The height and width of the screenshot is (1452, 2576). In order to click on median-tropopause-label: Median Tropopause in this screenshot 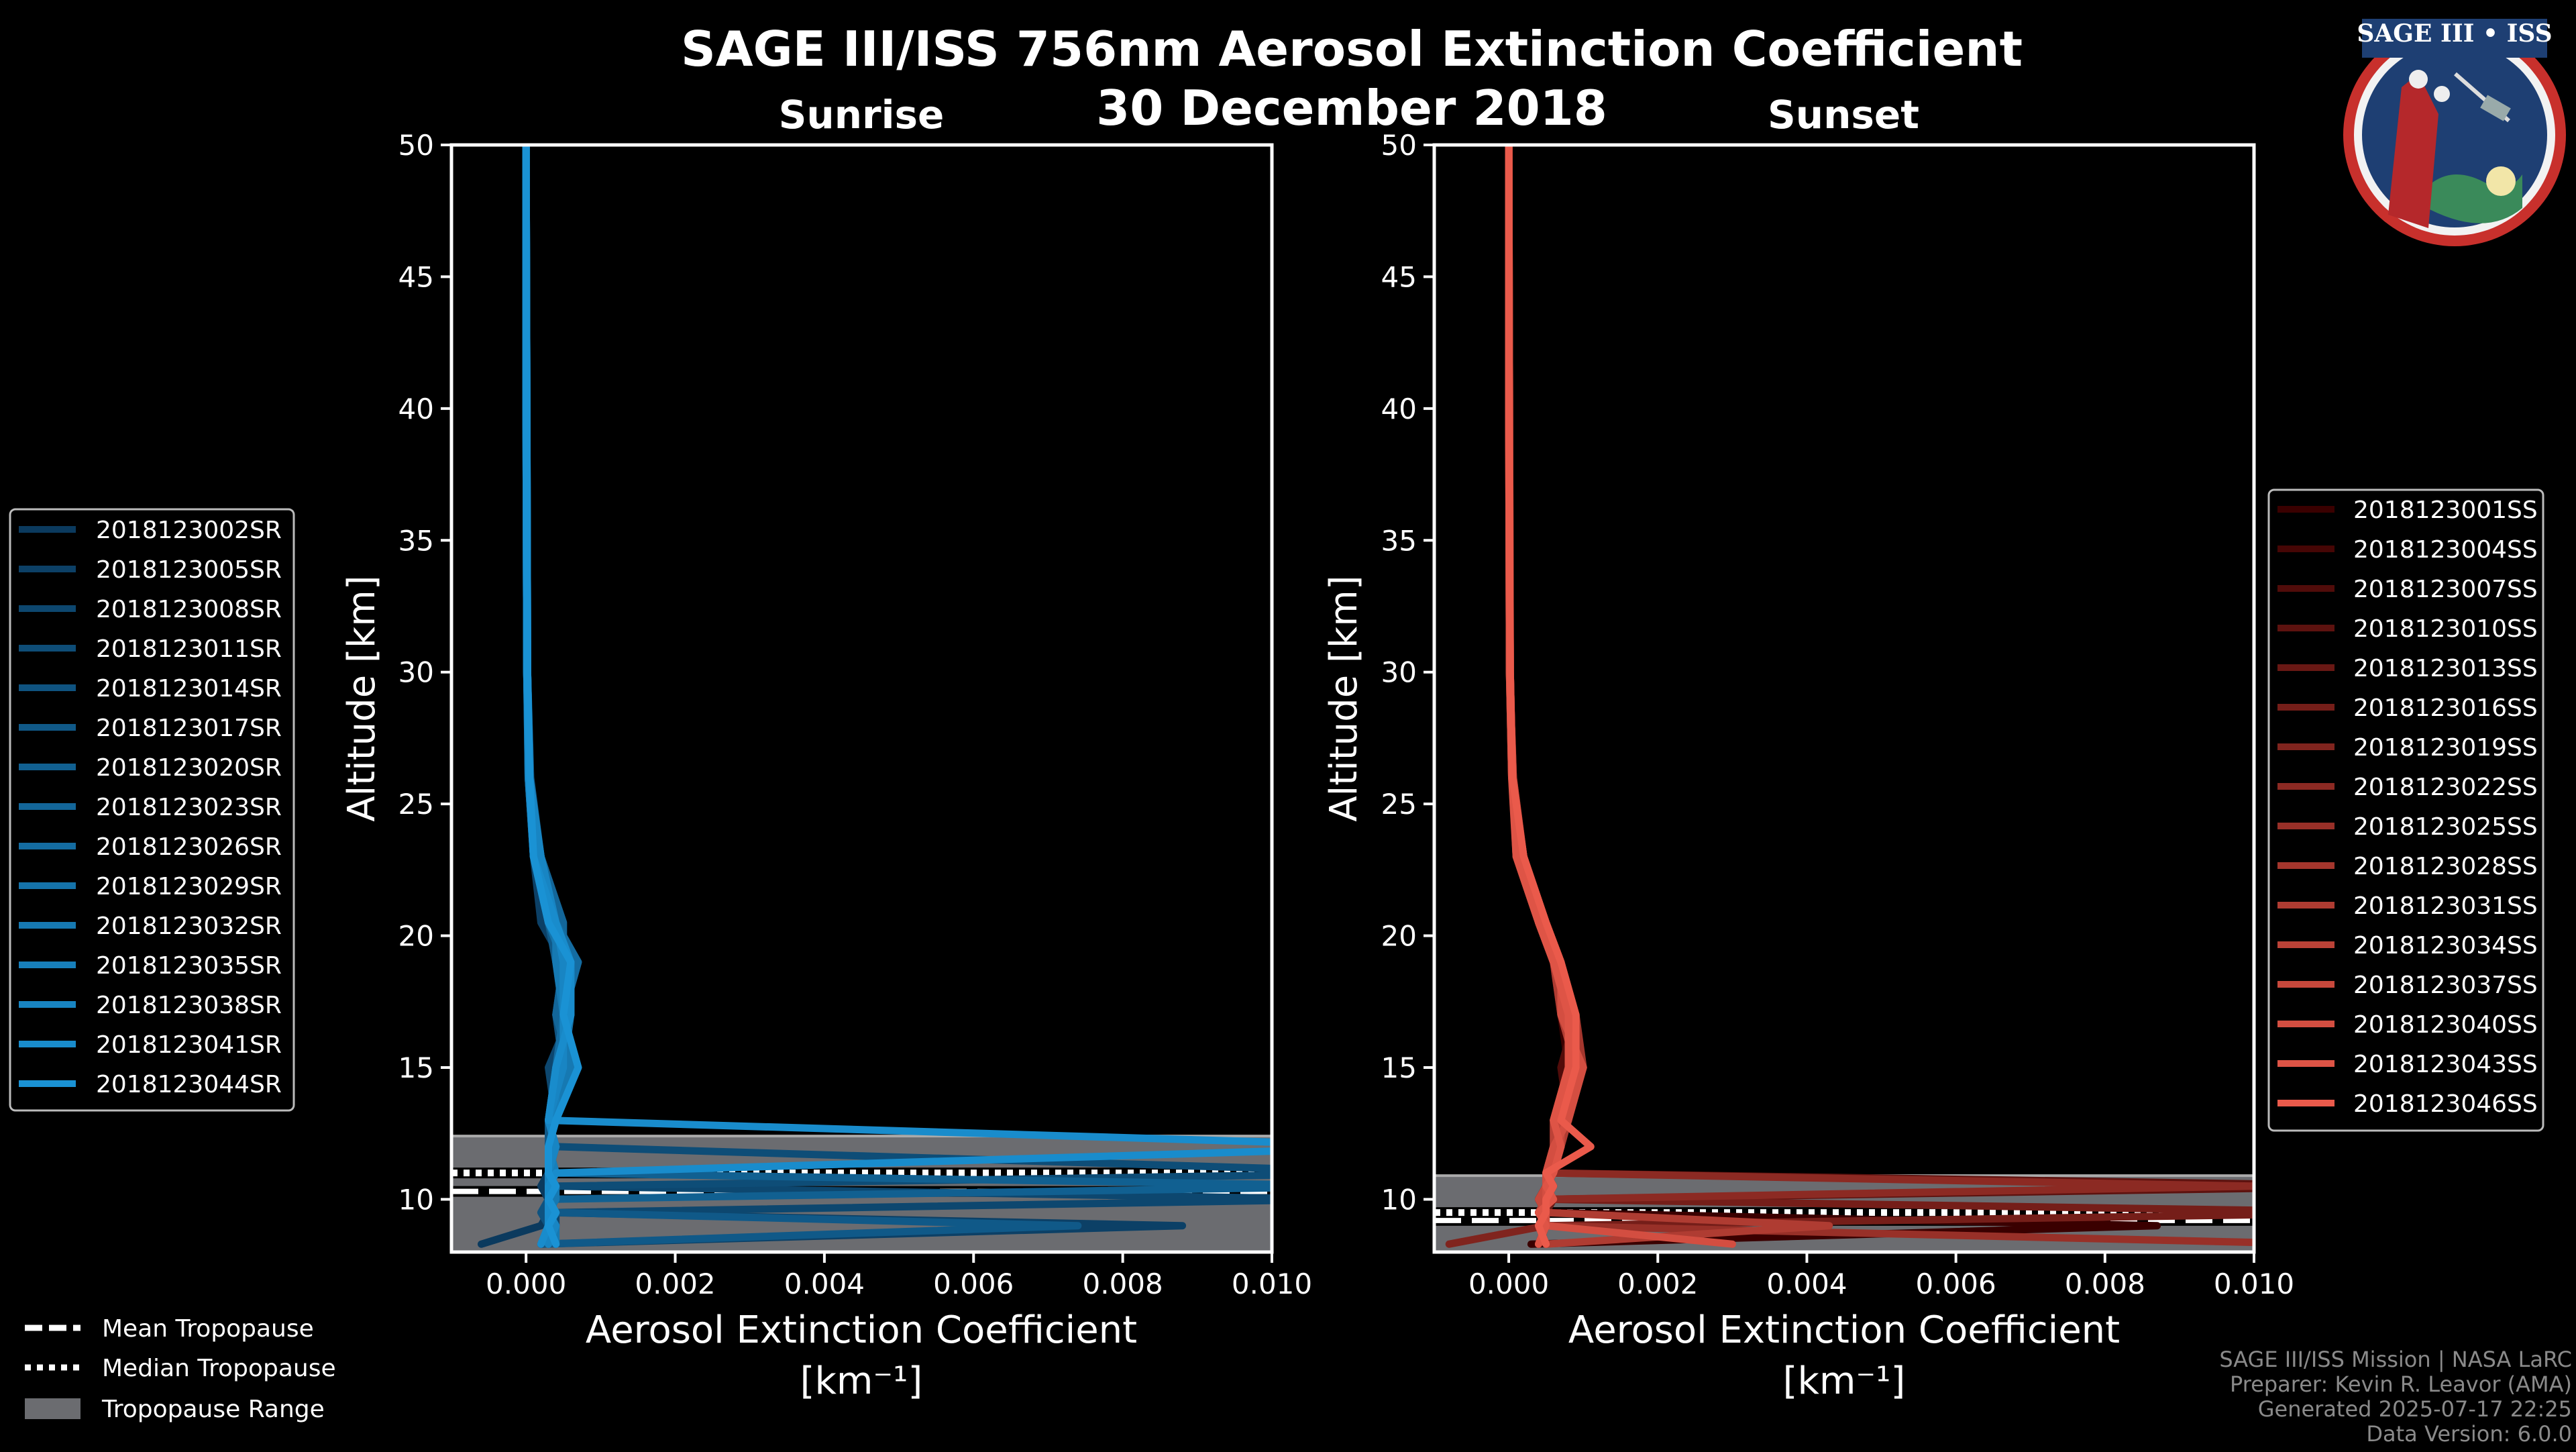, I will do `click(219, 1368)`.